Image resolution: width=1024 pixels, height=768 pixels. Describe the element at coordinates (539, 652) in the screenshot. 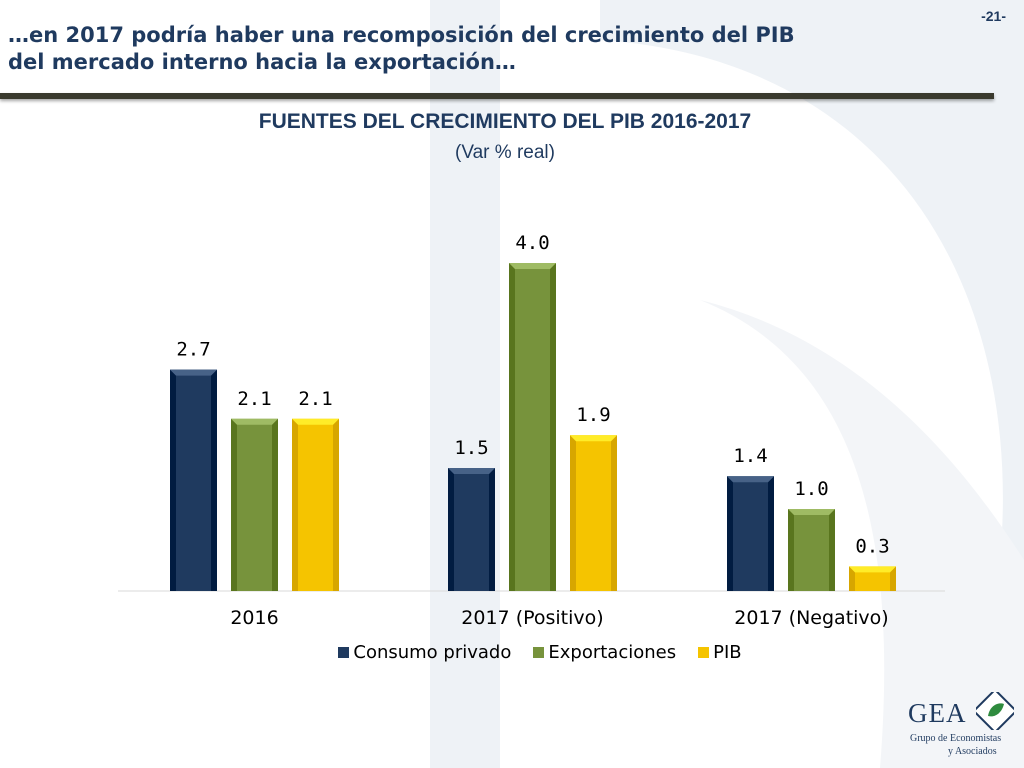

I see `legend-swatch-exportaciones` at that location.